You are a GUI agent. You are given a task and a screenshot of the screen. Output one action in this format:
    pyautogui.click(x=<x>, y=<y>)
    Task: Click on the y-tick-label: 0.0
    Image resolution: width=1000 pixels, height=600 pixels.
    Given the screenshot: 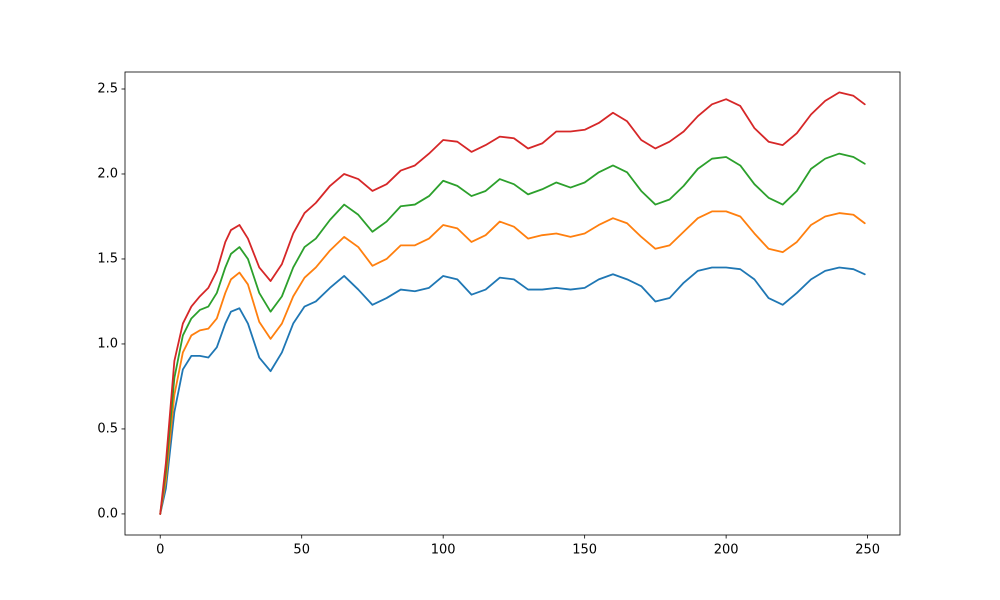 What is the action you would take?
    pyautogui.click(x=107, y=513)
    